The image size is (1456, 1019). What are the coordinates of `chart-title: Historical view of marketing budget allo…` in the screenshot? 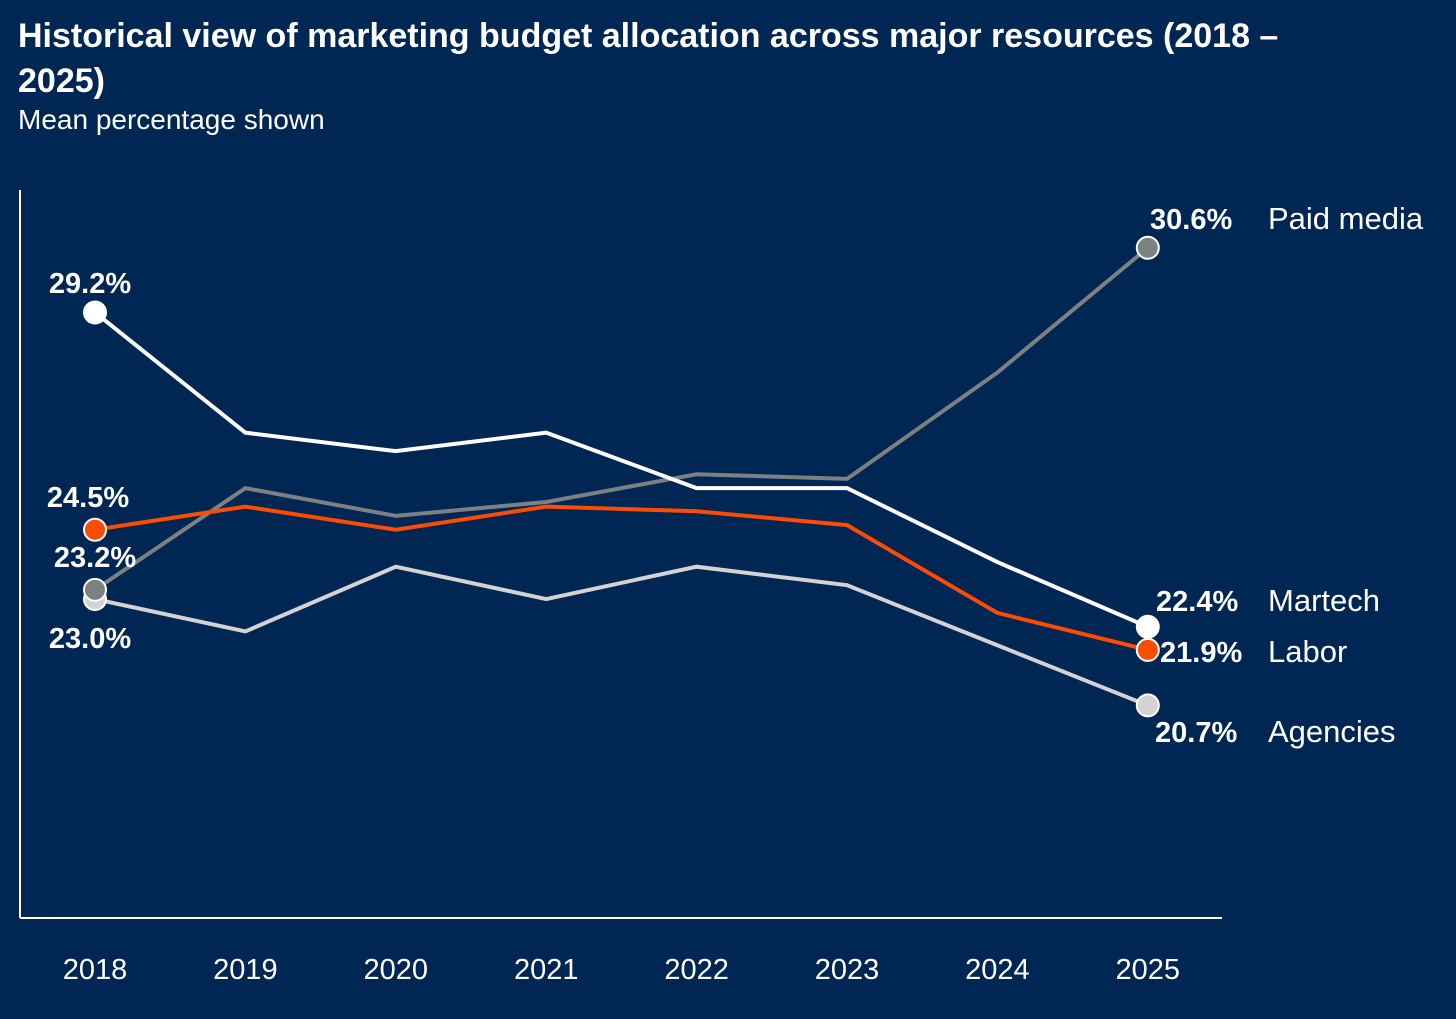 It's located at (648, 58).